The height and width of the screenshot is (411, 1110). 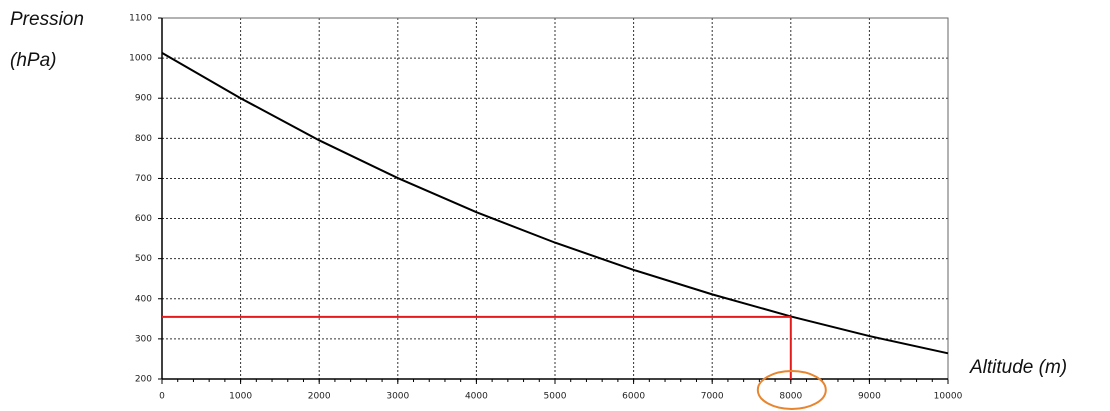 I want to click on x-tick-label: 0, so click(x=162, y=397).